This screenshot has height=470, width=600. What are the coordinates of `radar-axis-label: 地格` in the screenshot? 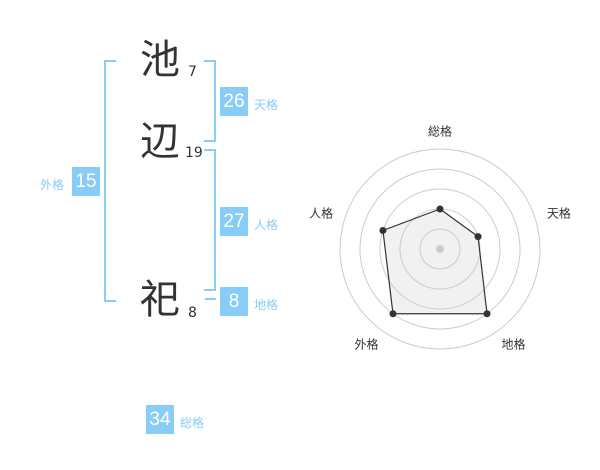 It's located at (513, 344).